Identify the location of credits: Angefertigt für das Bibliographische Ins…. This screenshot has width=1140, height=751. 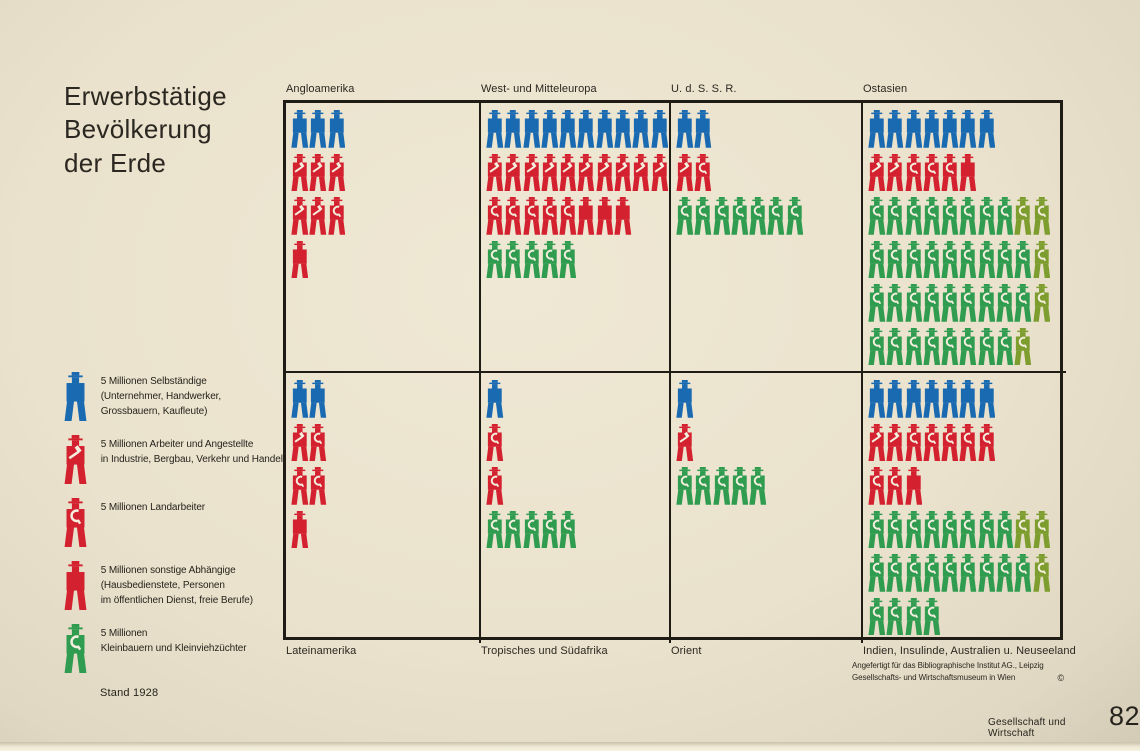
(958, 672).